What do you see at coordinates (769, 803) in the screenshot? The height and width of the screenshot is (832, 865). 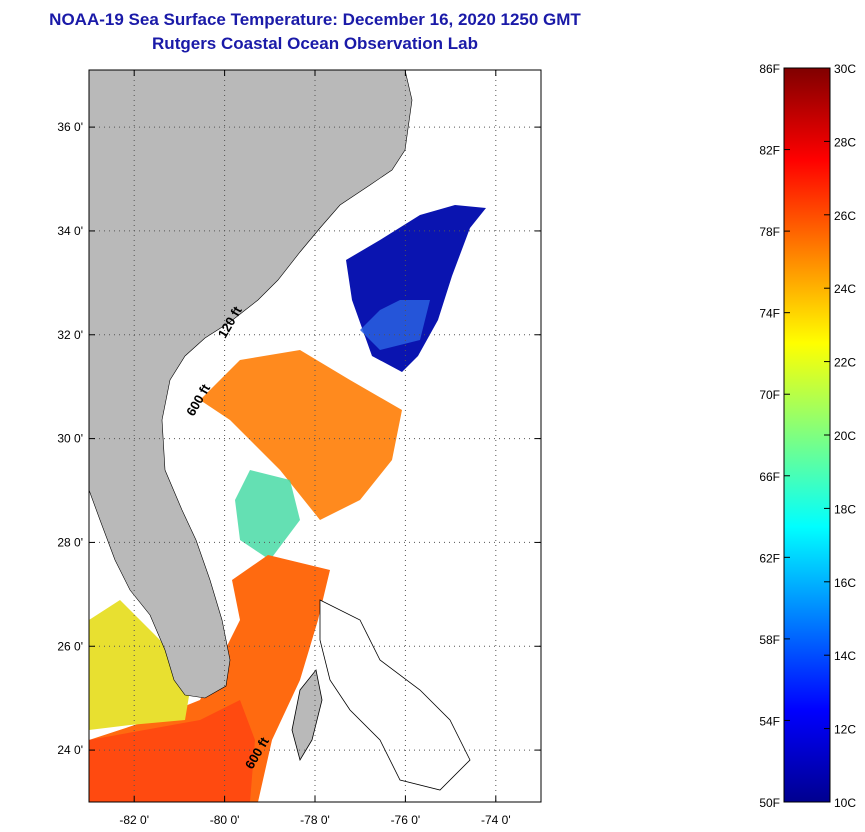 I see `colorbar-f-label: 50F` at bounding box center [769, 803].